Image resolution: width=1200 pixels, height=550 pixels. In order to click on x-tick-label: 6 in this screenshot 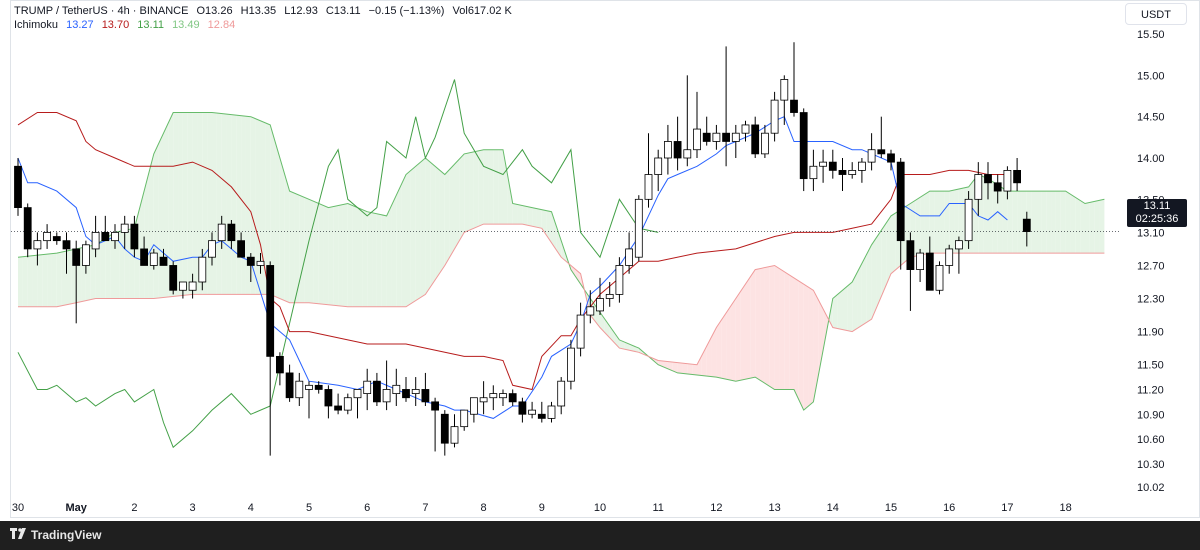, I will do `click(367, 508)`.